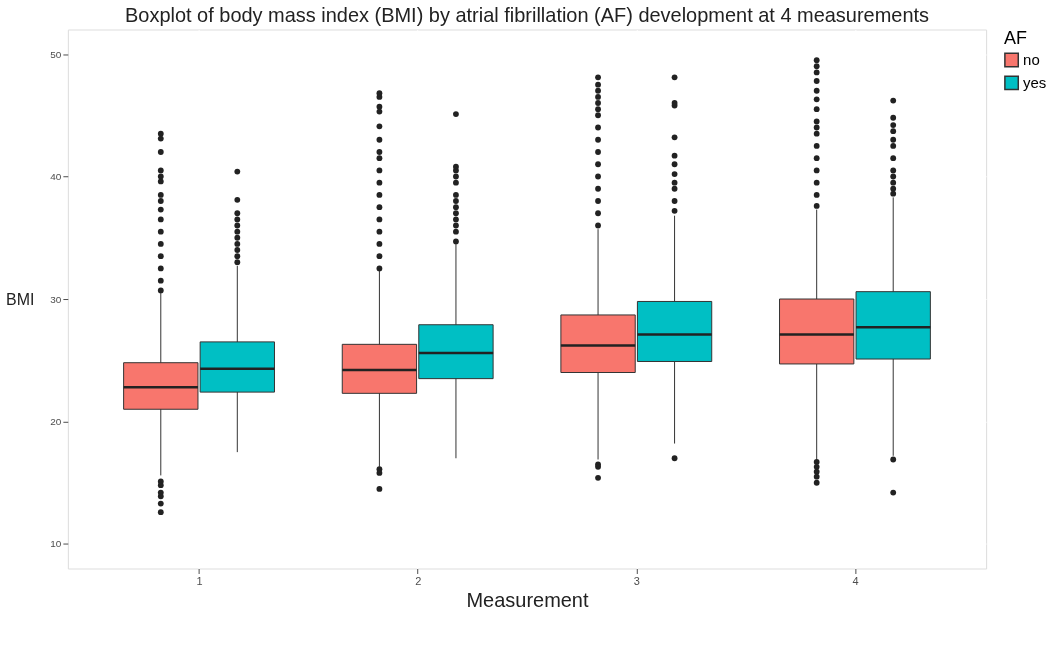 This screenshot has height=659, width=1052. Describe the element at coordinates (1035, 82) in the screenshot. I see `legend-label: yes` at that location.